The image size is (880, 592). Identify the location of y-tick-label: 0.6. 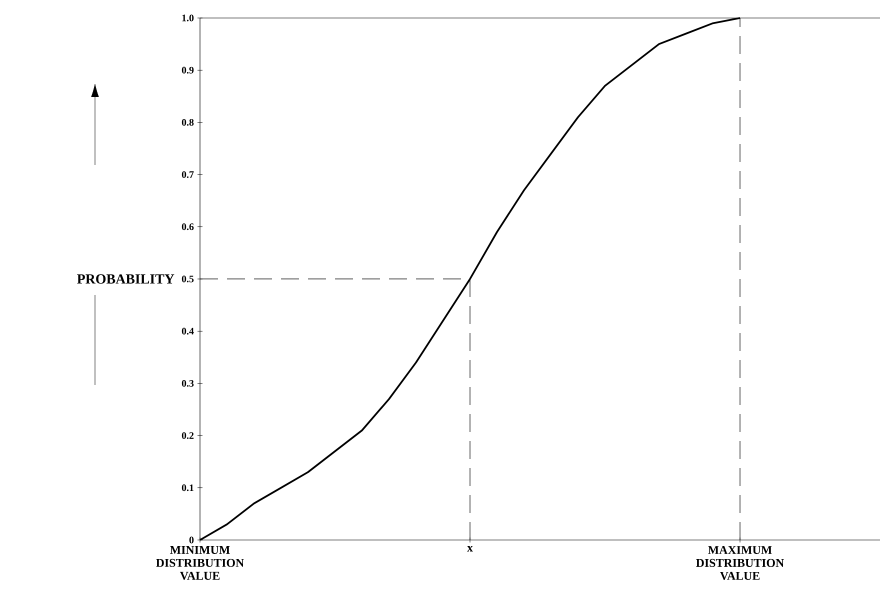
(188, 226).